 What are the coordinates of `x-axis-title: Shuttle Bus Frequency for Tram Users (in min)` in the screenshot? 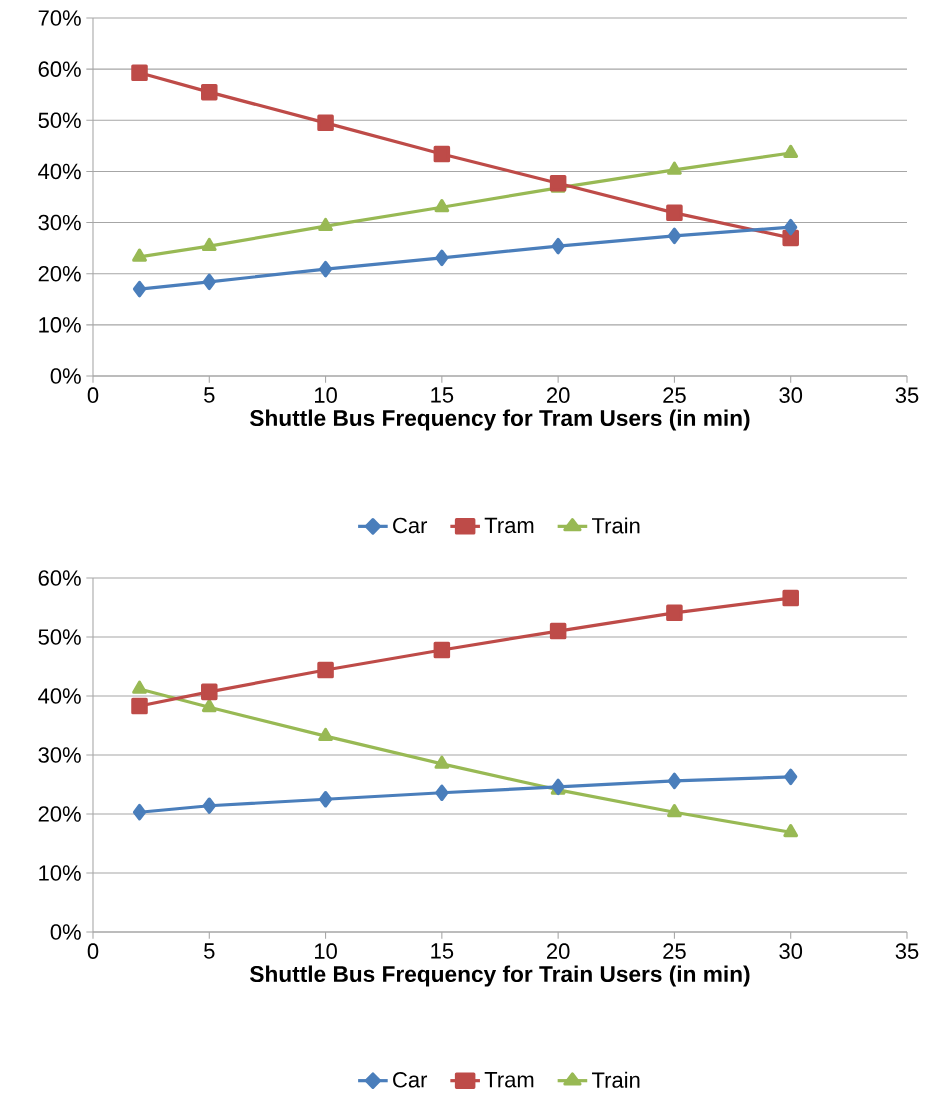 It's located at (500, 420).